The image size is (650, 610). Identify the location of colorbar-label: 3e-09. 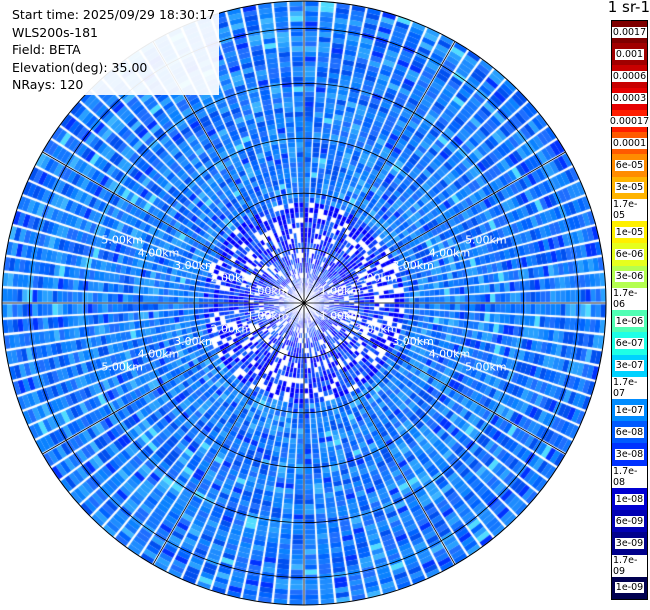
(629, 543).